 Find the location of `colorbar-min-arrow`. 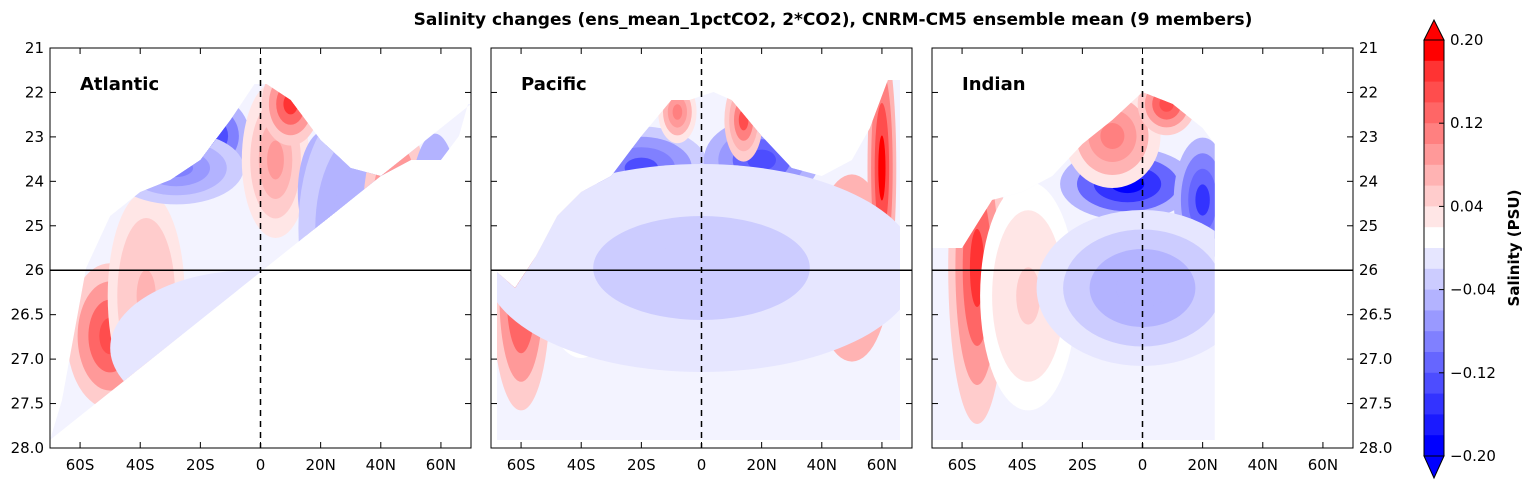

colorbar-min-arrow is located at coordinates (1434, 467).